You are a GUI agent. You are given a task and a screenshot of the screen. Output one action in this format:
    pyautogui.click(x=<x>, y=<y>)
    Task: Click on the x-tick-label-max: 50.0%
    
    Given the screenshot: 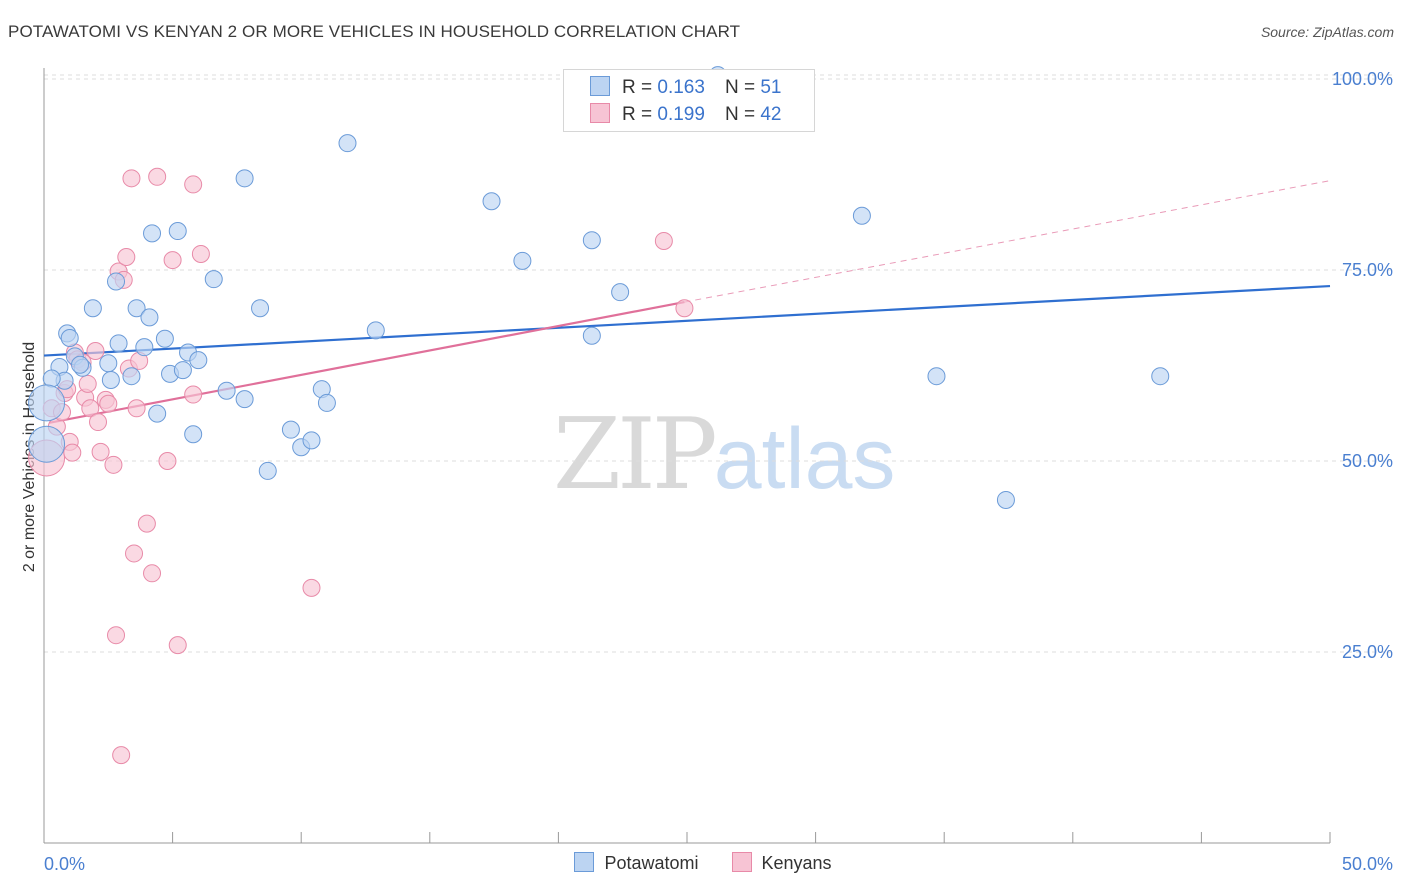 What is the action you would take?
    pyautogui.click(x=1367, y=864)
    